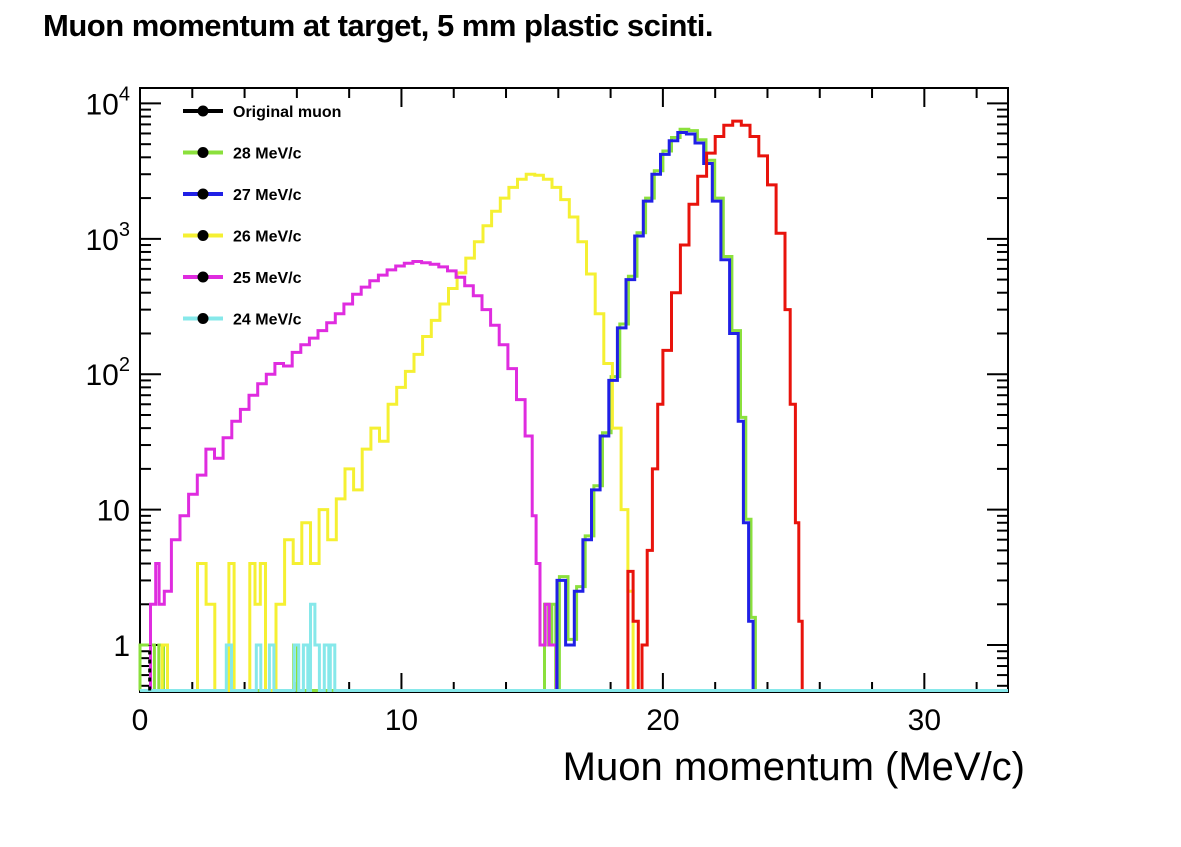  I want to click on histogram-p24, so click(574, 647).